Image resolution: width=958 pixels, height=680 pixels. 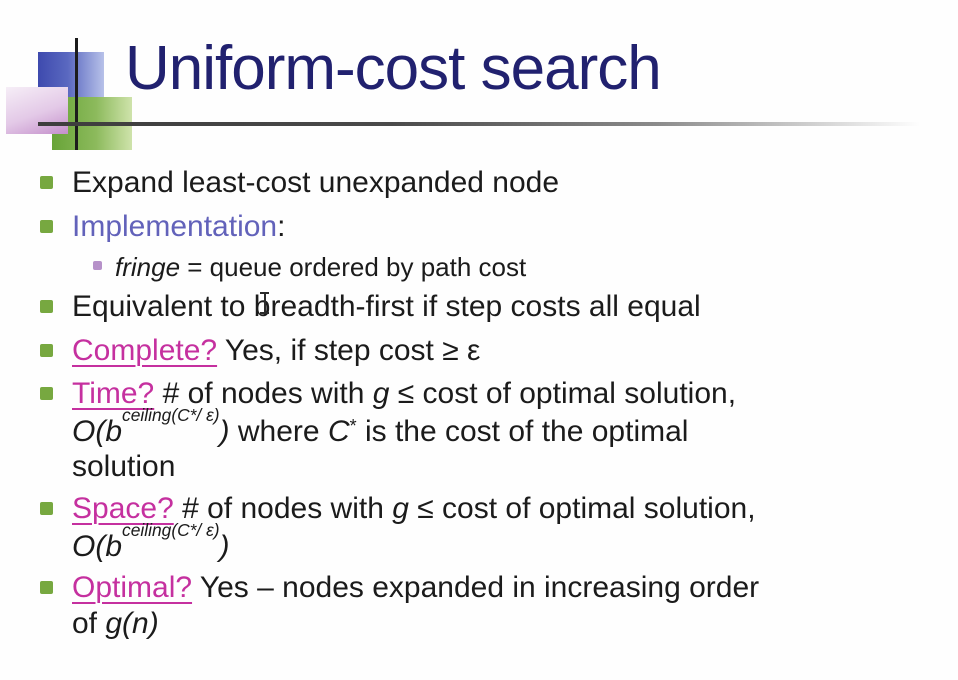 What do you see at coordinates (563, 393) in the screenshot?
I see `time-text-b: ≤ cost of optimal solution,` at bounding box center [563, 393].